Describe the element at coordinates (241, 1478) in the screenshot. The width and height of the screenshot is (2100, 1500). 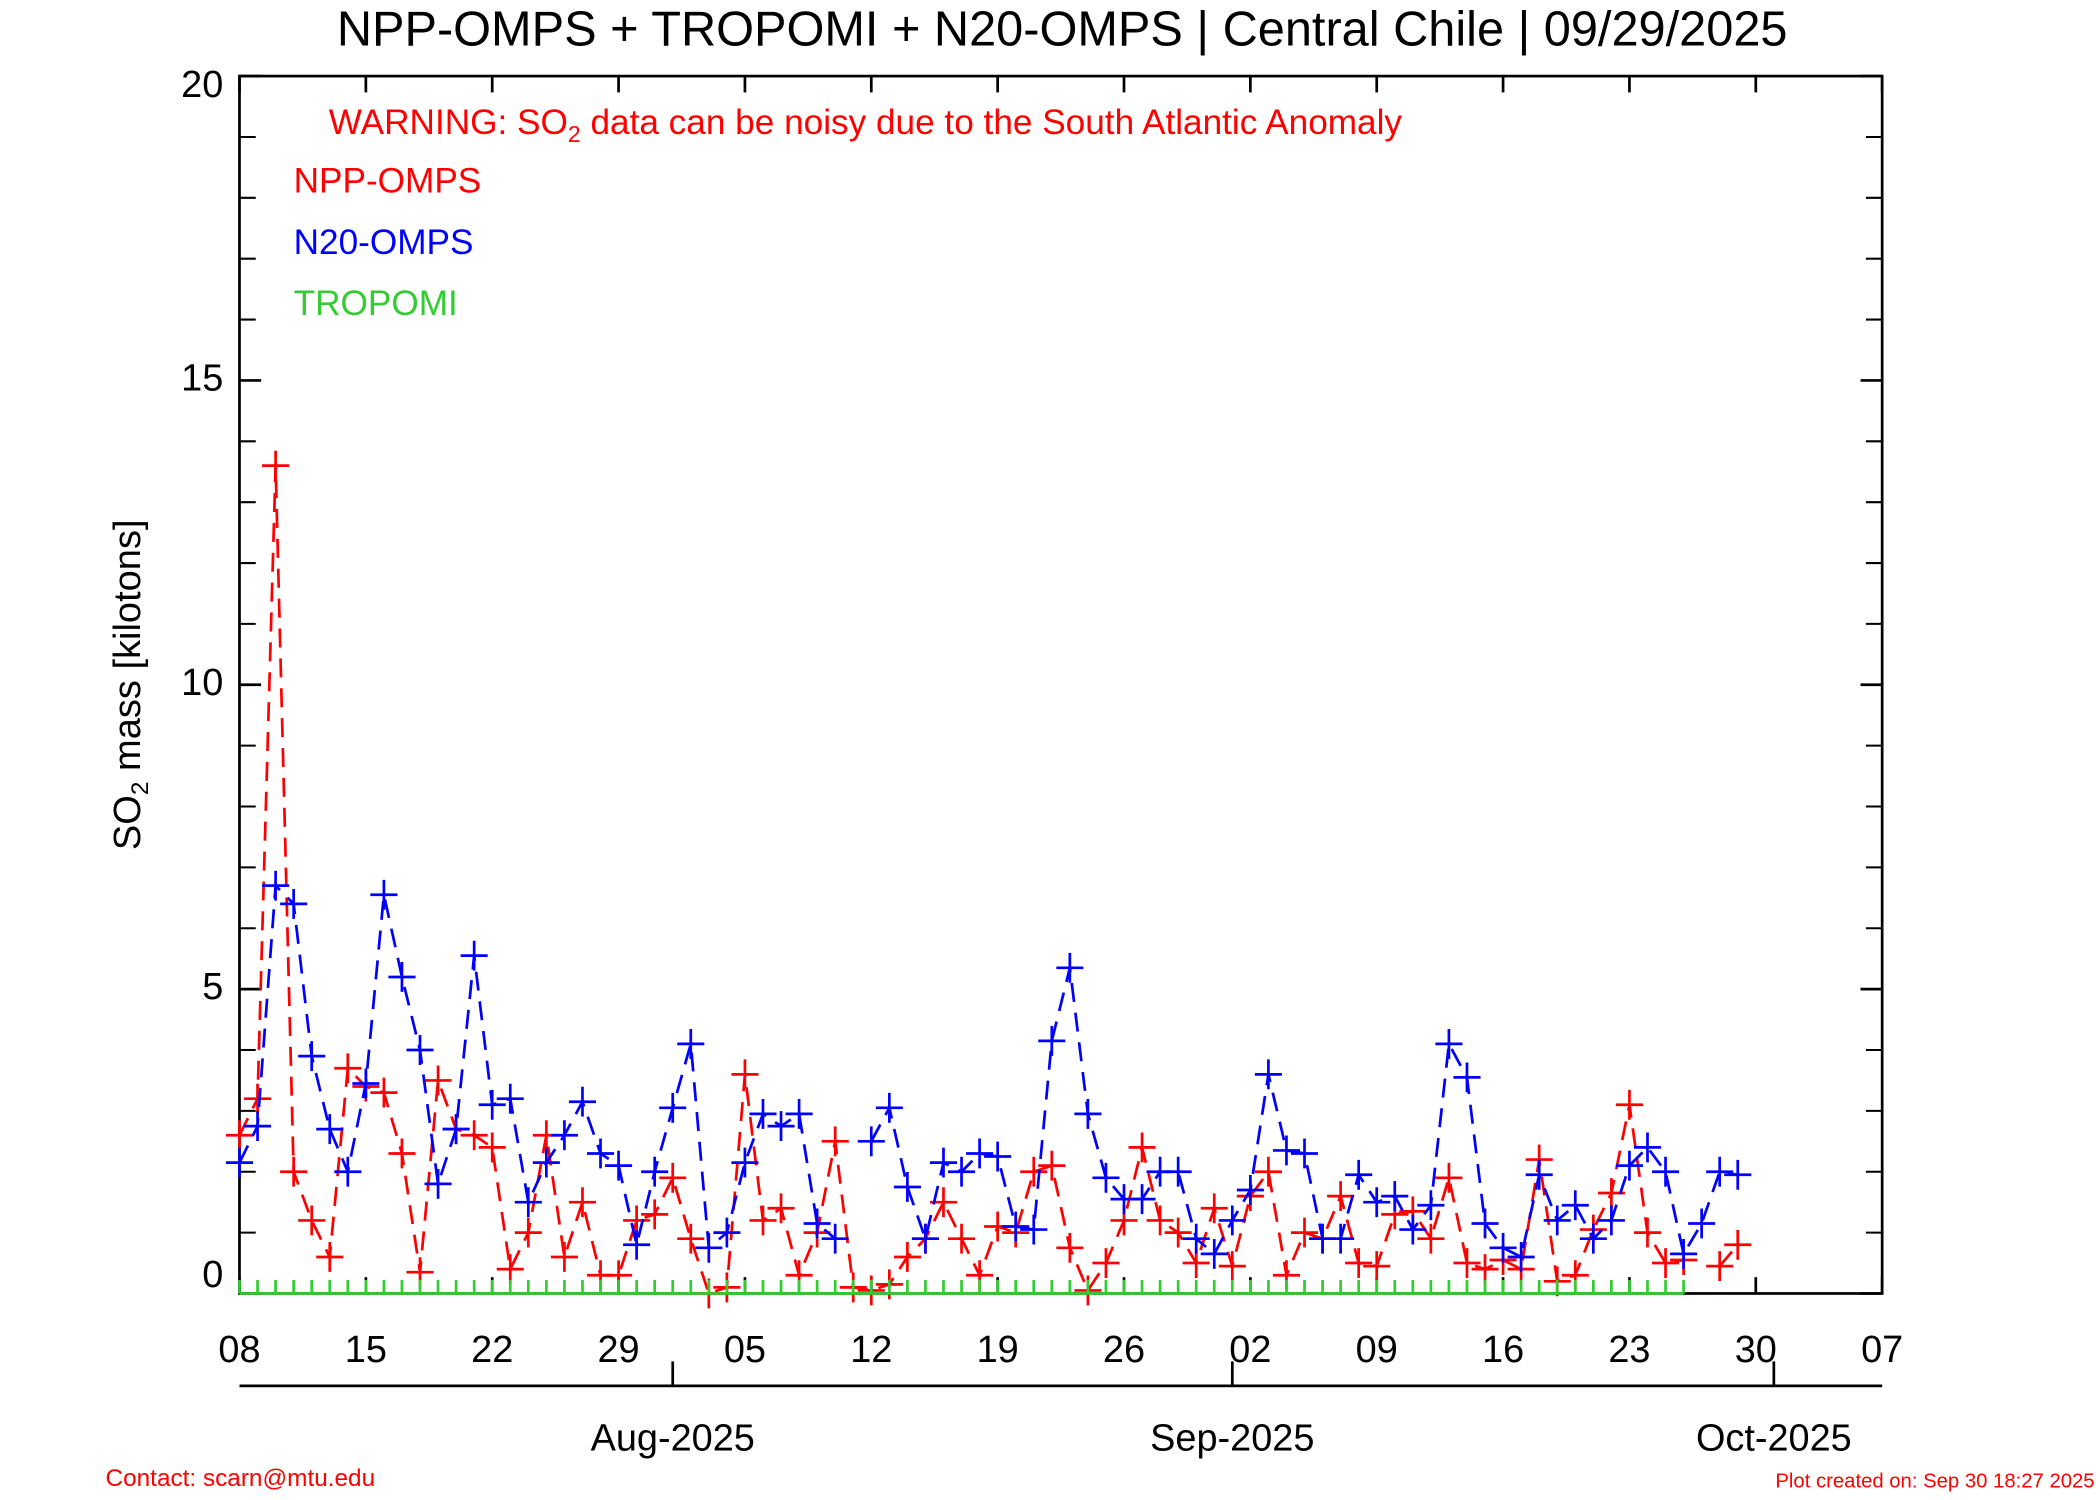
I see `contact: Contact: scarn@mtu.edu` at that location.